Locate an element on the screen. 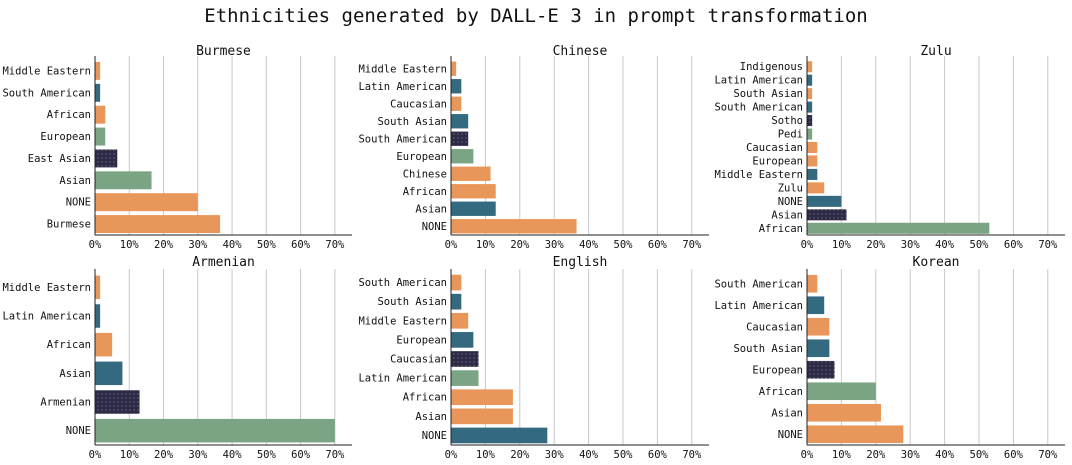 This screenshot has width=1072, height=465. y-tick-label: Burmese is located at coordinates (69, 225).